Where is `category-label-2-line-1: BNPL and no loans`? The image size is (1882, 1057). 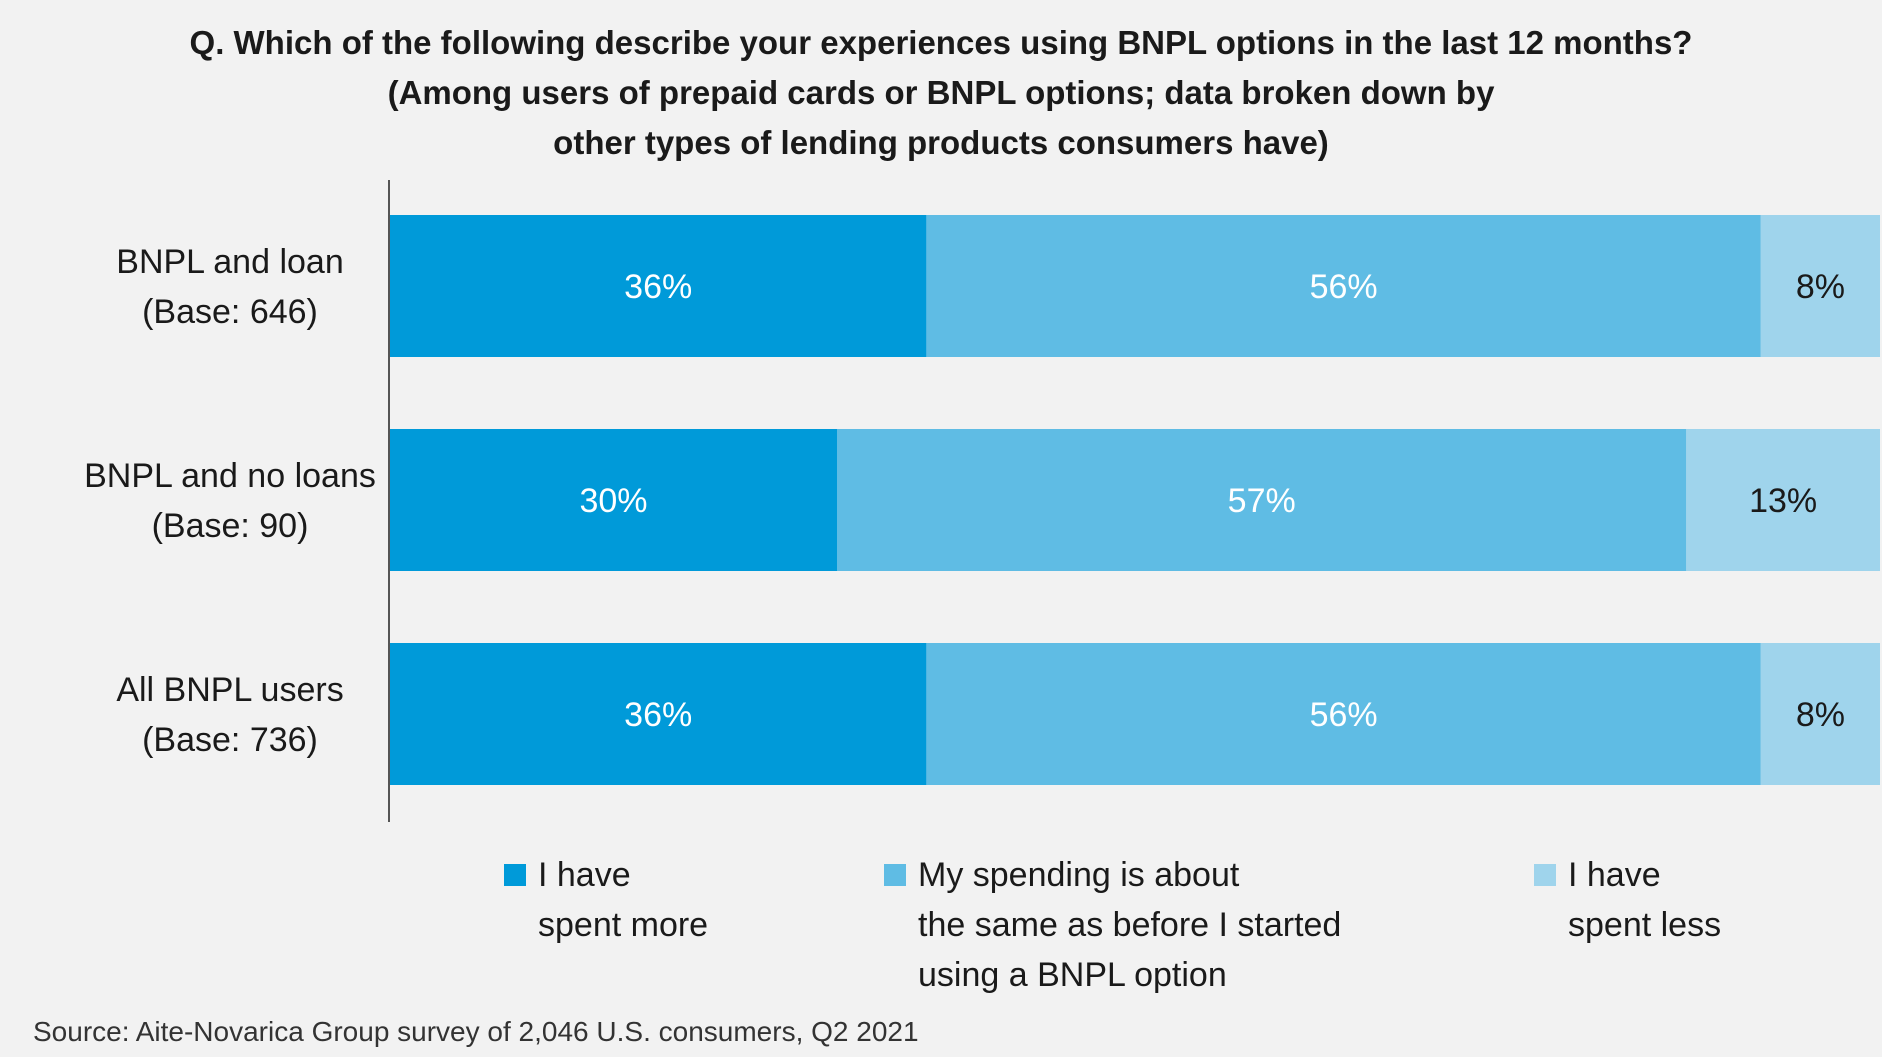
category-label-2-line-1: BNPL and no loans is located at coordinates (230, 476).